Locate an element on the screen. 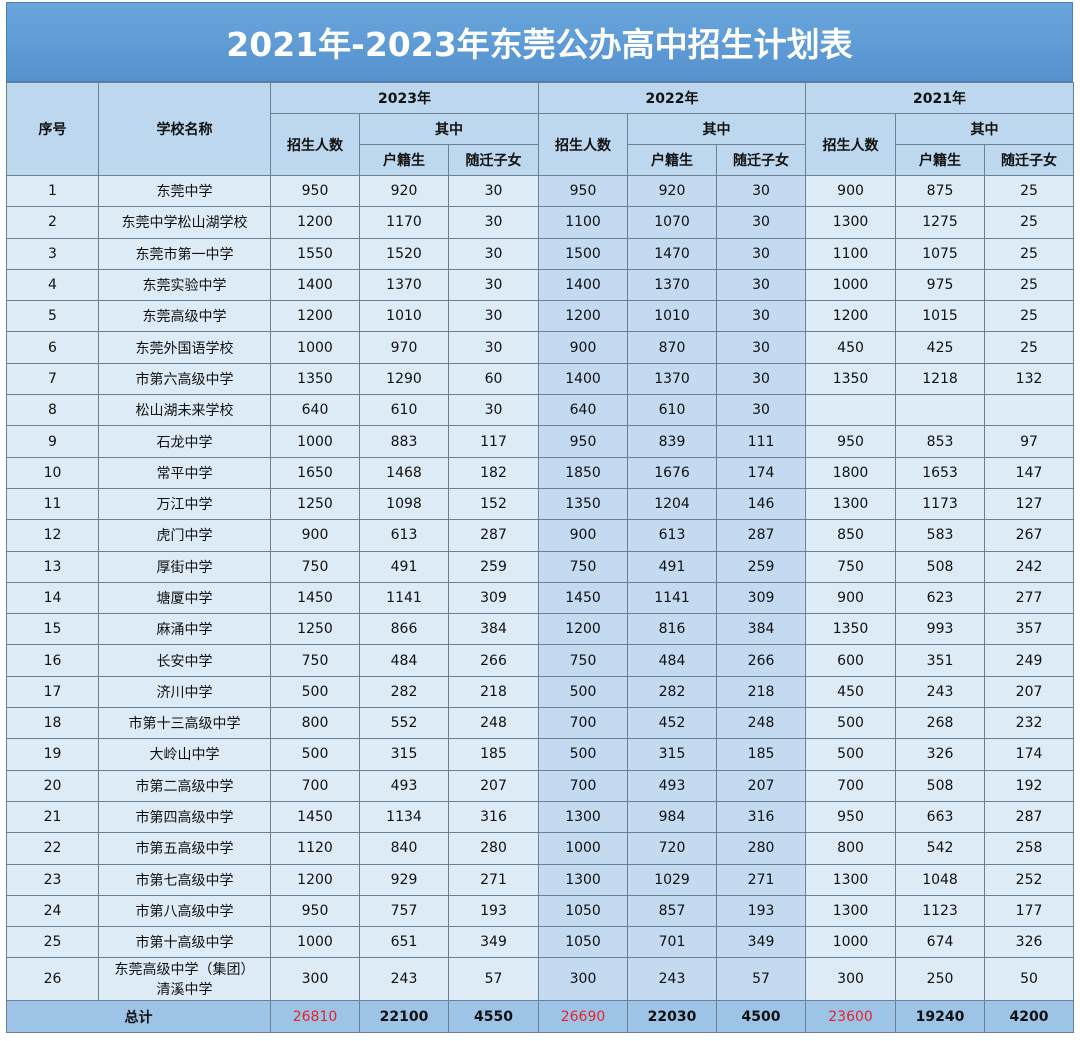 Image resolution: width=1080 pixels, height=1041 pixels. number-cell: 1204 is located at coordinates (672, 504).